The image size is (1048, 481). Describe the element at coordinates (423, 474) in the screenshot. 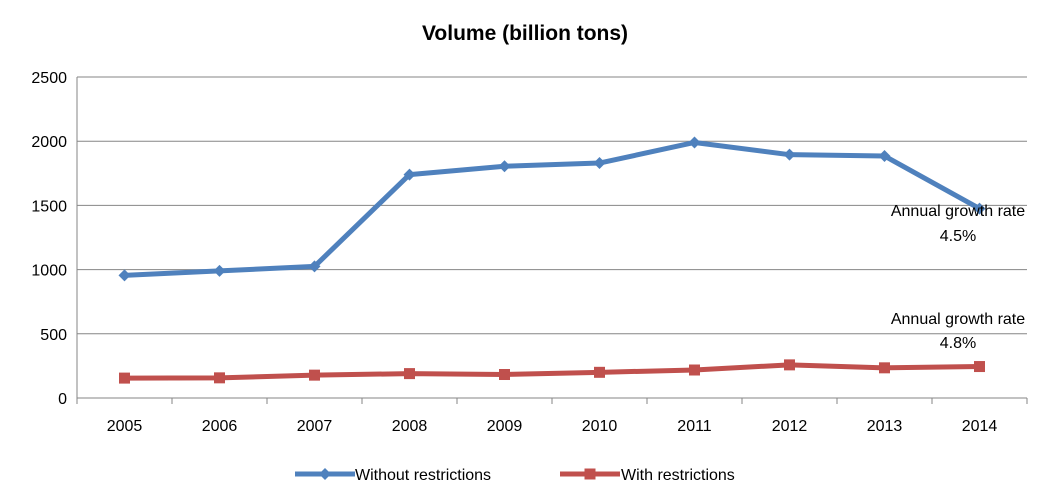

I see `legend-label: Without restrictions` at that location.